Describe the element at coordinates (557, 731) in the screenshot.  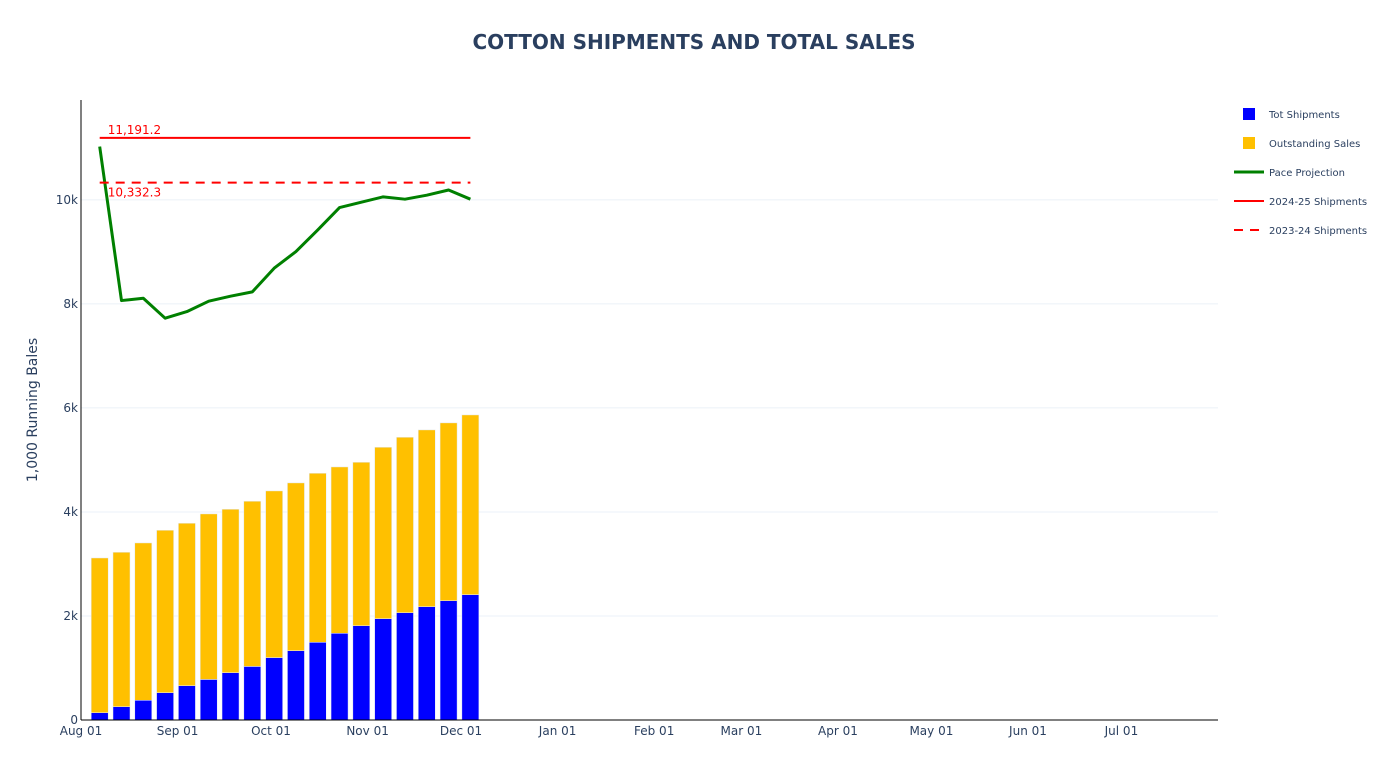
I see `x-tick-label: Jan 01` at that location.